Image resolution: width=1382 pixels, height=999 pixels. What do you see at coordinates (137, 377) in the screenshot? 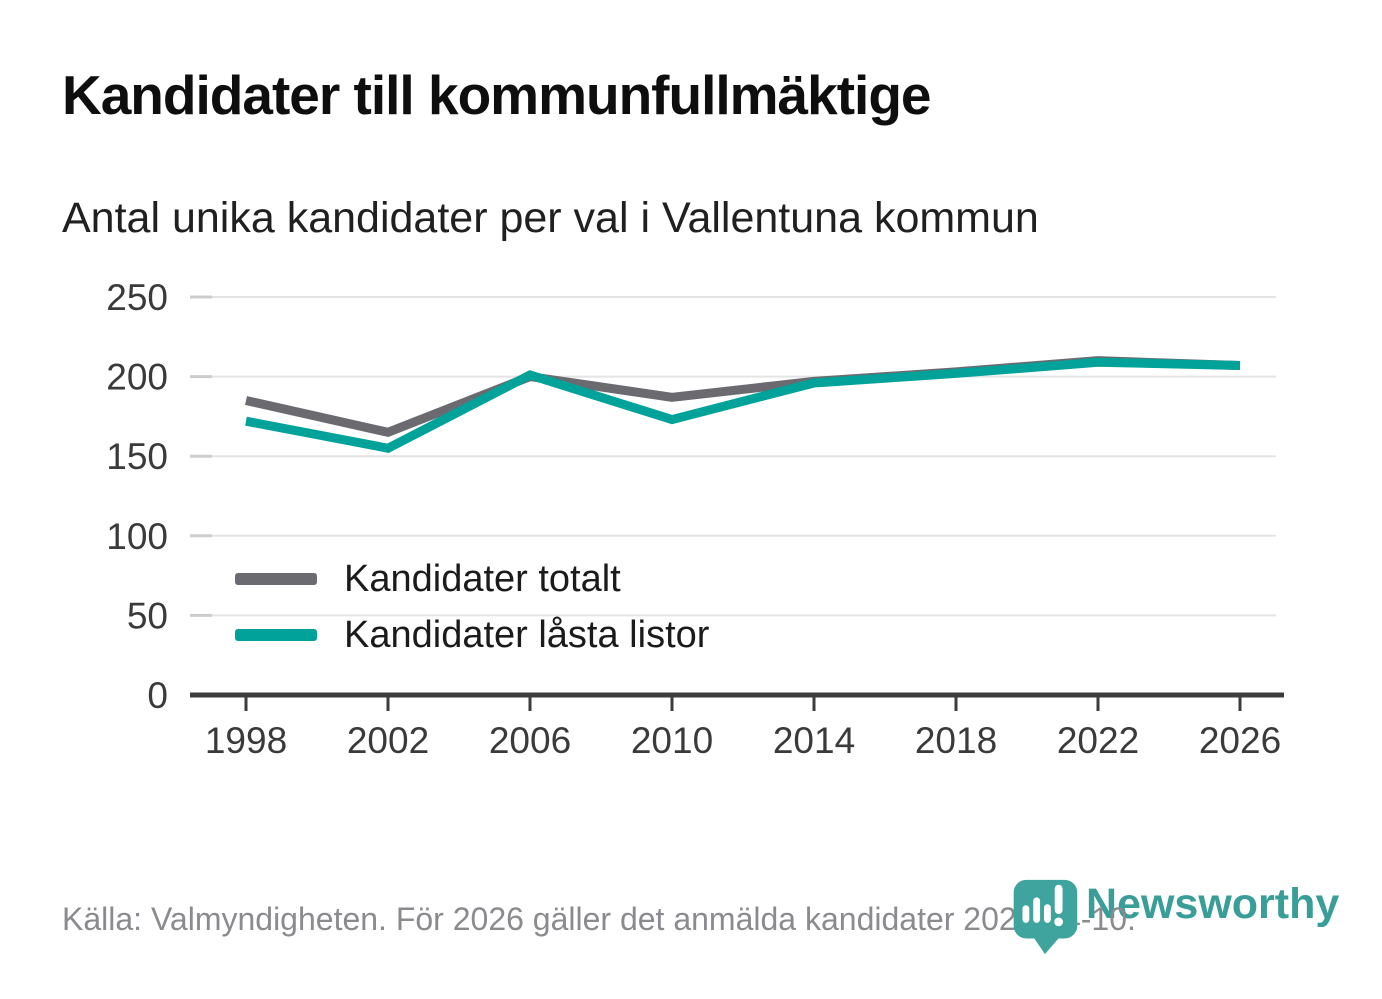
I see `y-tick-label: 200` at bounding box center [137, 377].